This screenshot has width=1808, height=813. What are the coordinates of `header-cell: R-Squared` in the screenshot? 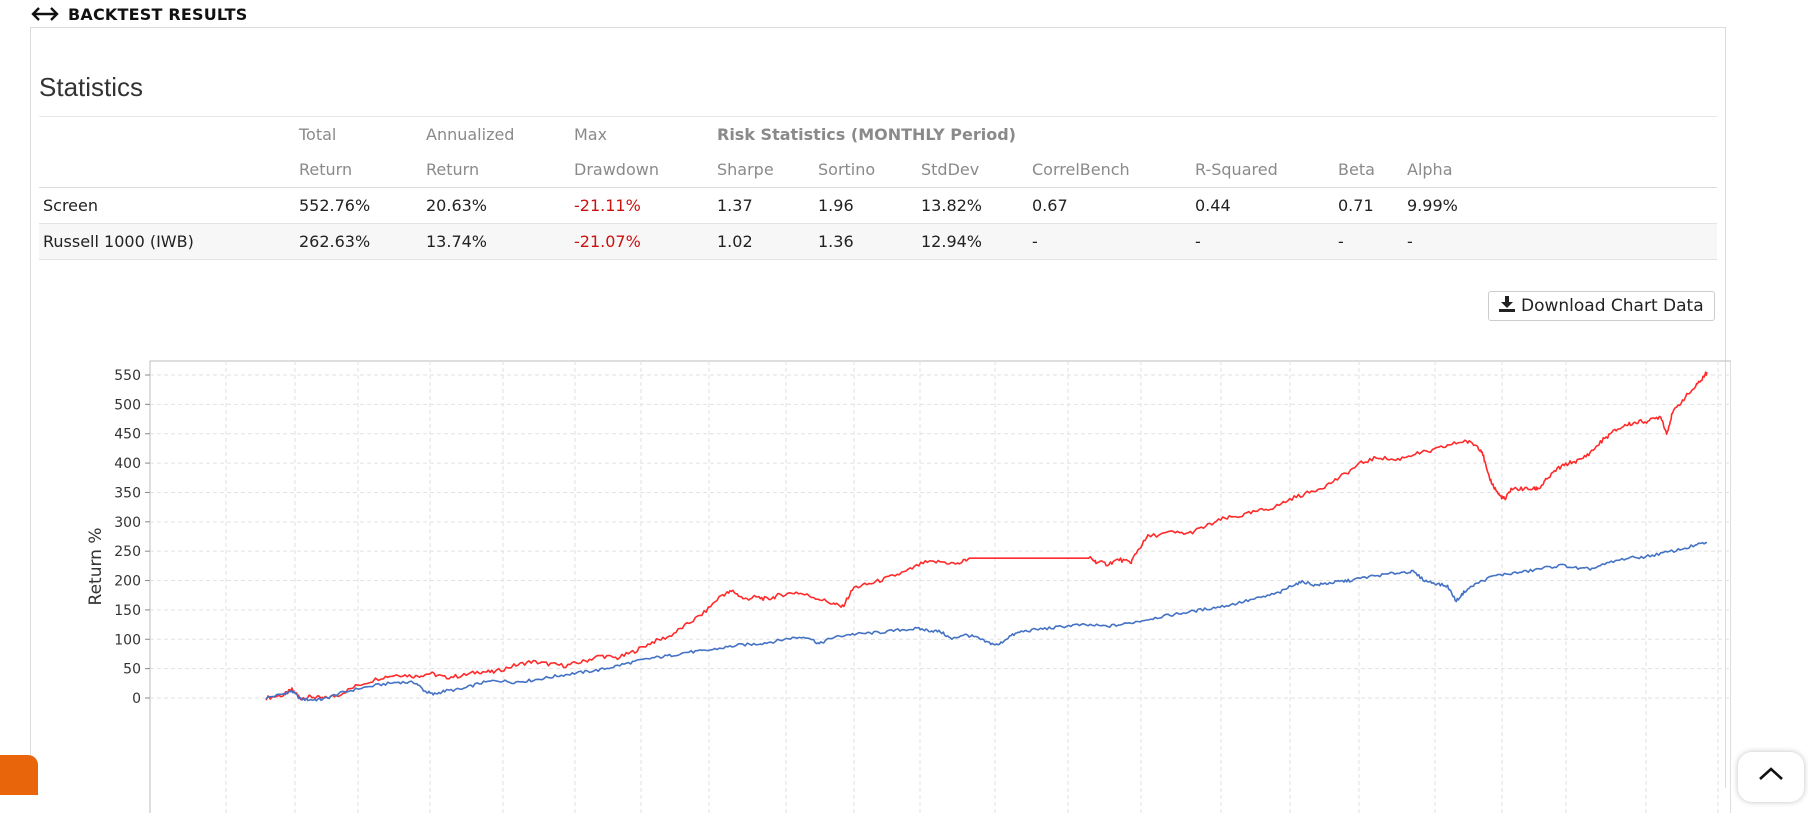 It's located at (1262, 170).